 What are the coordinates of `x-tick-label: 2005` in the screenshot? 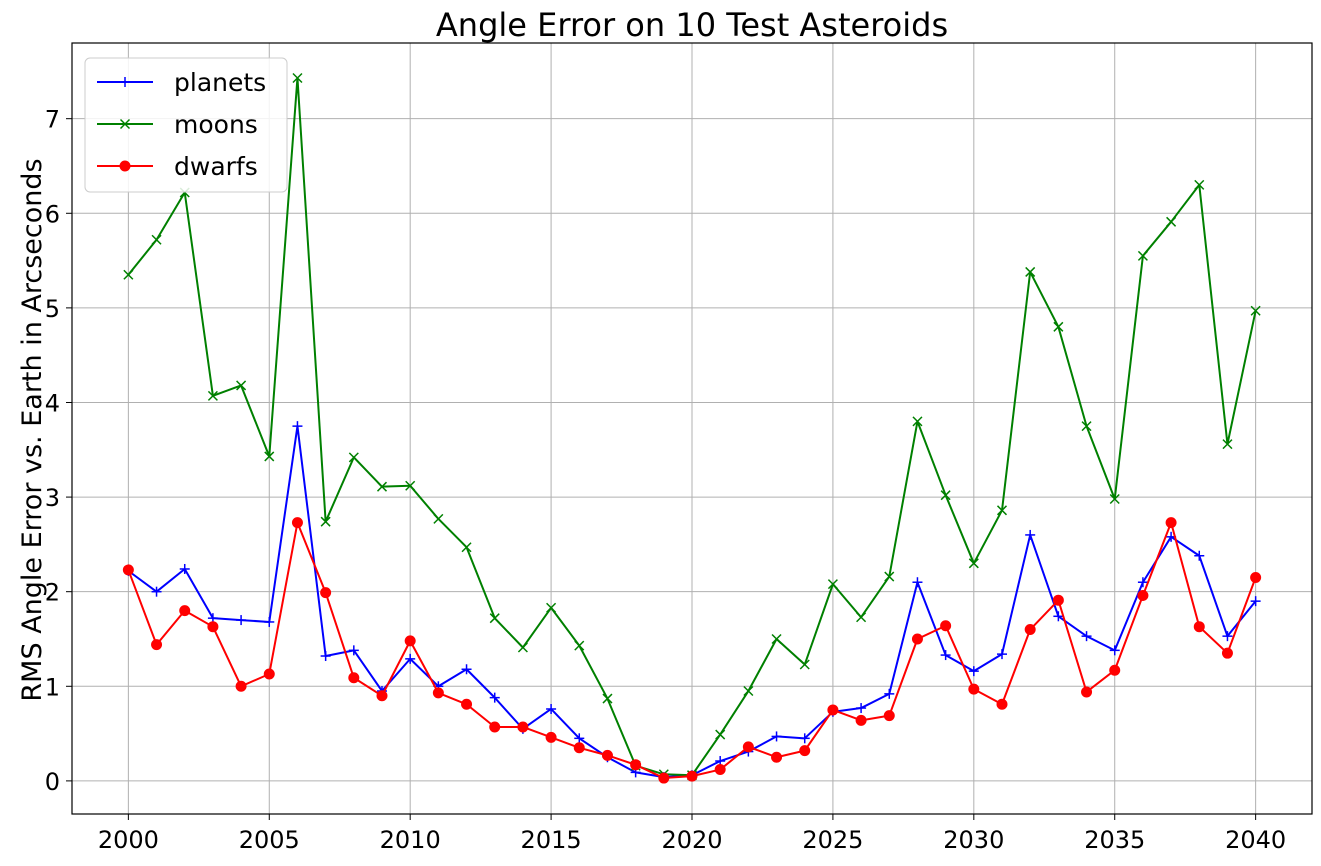 It's located at (269, 840).